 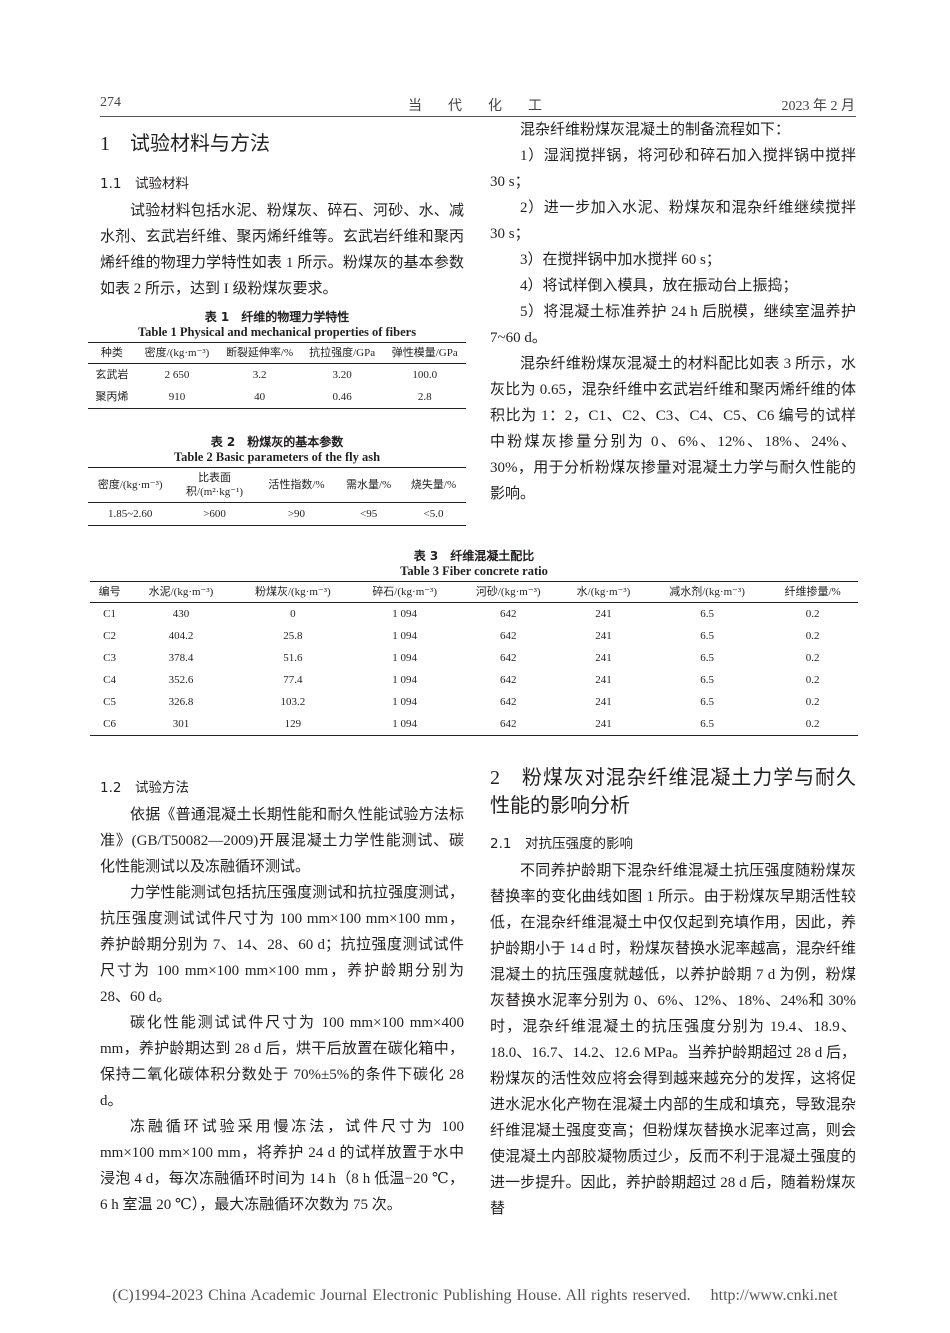 What do you see at coordinates (181, 636) in the screenshot?
I see `table-cell: 404.2` at bounding box center [181, 636].